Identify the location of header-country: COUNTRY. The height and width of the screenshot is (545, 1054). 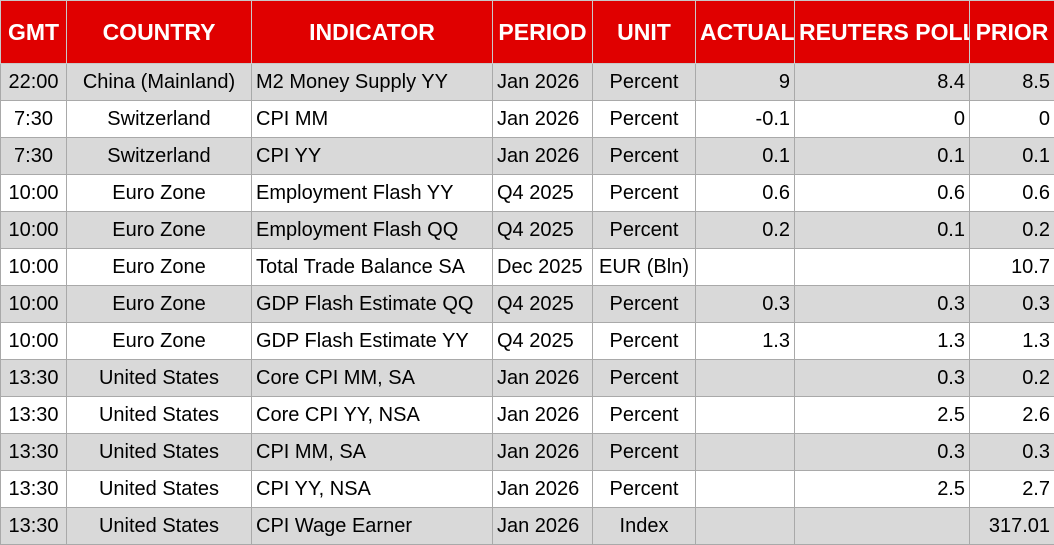
(159, 32).